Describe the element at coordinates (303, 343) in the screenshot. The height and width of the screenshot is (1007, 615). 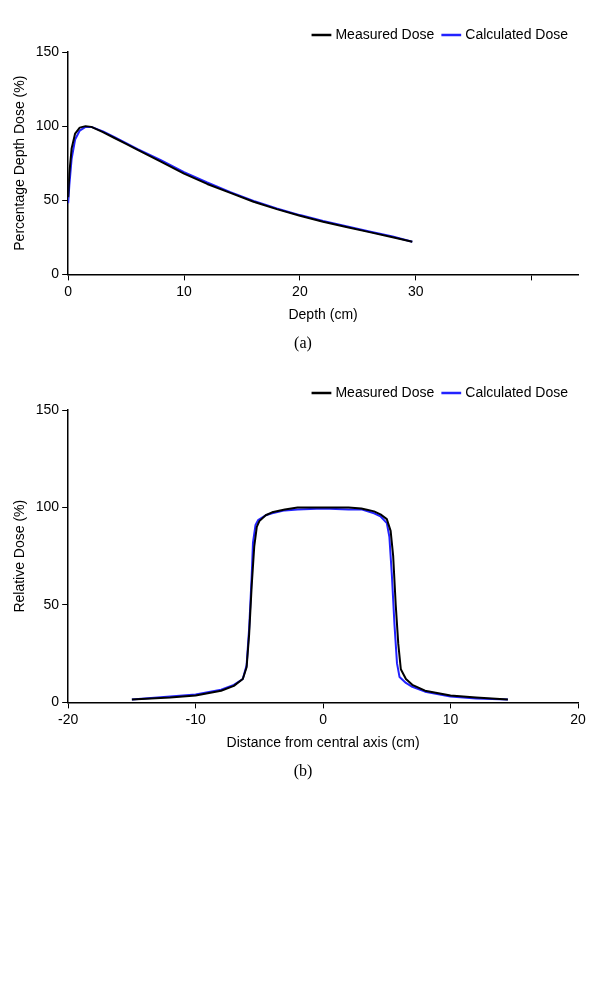
I see `text: (a)` at that location.